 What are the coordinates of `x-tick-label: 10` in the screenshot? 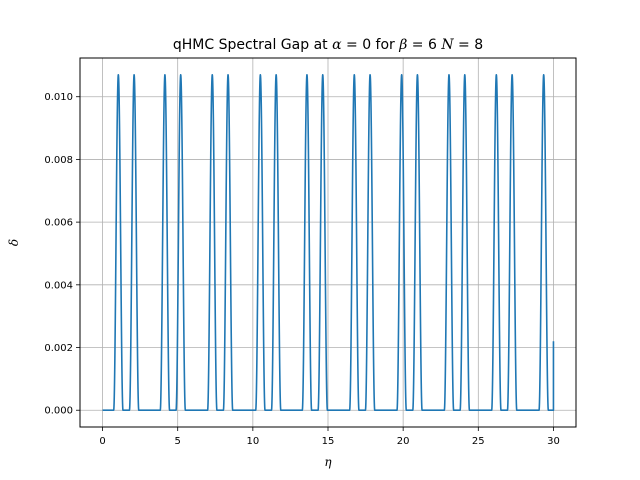 It's located at (252, 441).